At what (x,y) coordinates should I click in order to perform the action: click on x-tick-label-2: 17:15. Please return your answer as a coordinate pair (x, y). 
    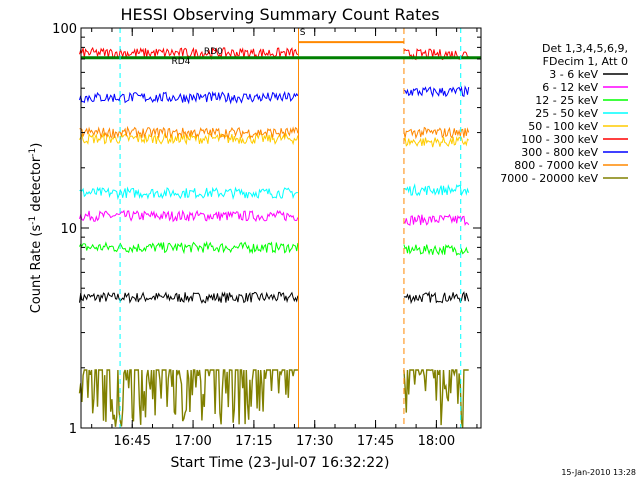
    Looking at the image, I should click on (253, 441).